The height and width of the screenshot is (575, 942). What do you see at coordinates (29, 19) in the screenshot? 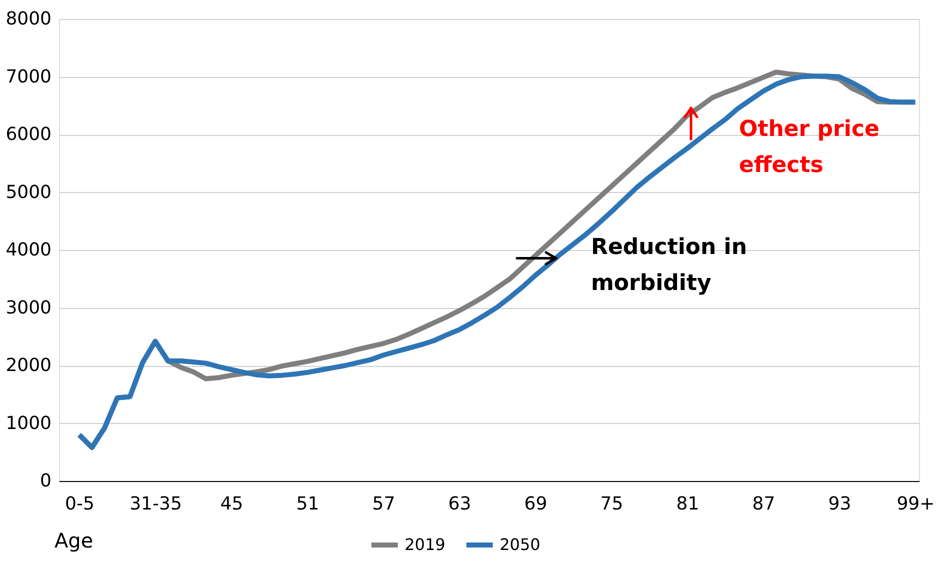
I see `y-tick-label: 8000` at bounding box center [29, 19].